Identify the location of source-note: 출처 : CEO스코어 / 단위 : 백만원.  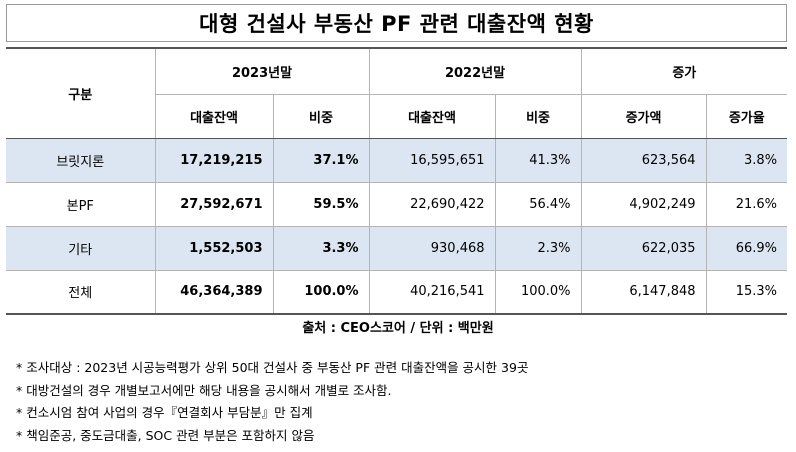
(398, 328).